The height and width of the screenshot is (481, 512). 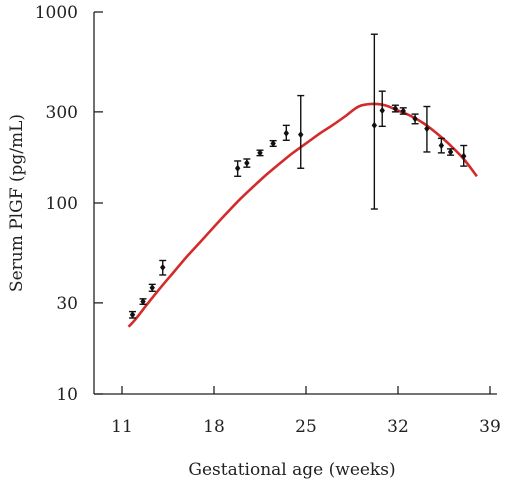 What do you see at coordinates (398, 427) in the screenshot?
I see `x-tick-label: 32` at bounding box center [398, 427].